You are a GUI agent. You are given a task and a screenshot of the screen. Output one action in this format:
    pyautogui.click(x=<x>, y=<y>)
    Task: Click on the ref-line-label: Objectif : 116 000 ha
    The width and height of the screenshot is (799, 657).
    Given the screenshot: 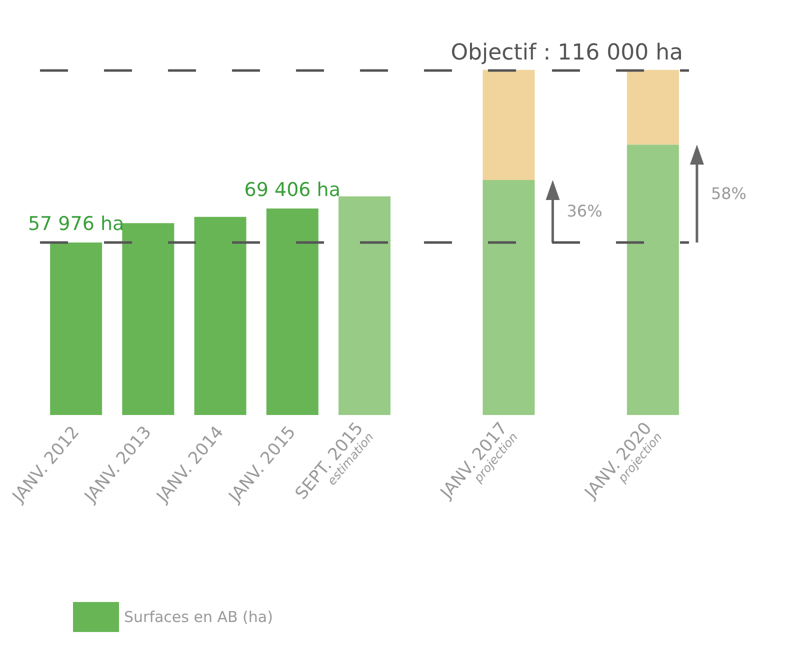 What is the action you would take?
    pyautogui.click(x=566, y=53)
    